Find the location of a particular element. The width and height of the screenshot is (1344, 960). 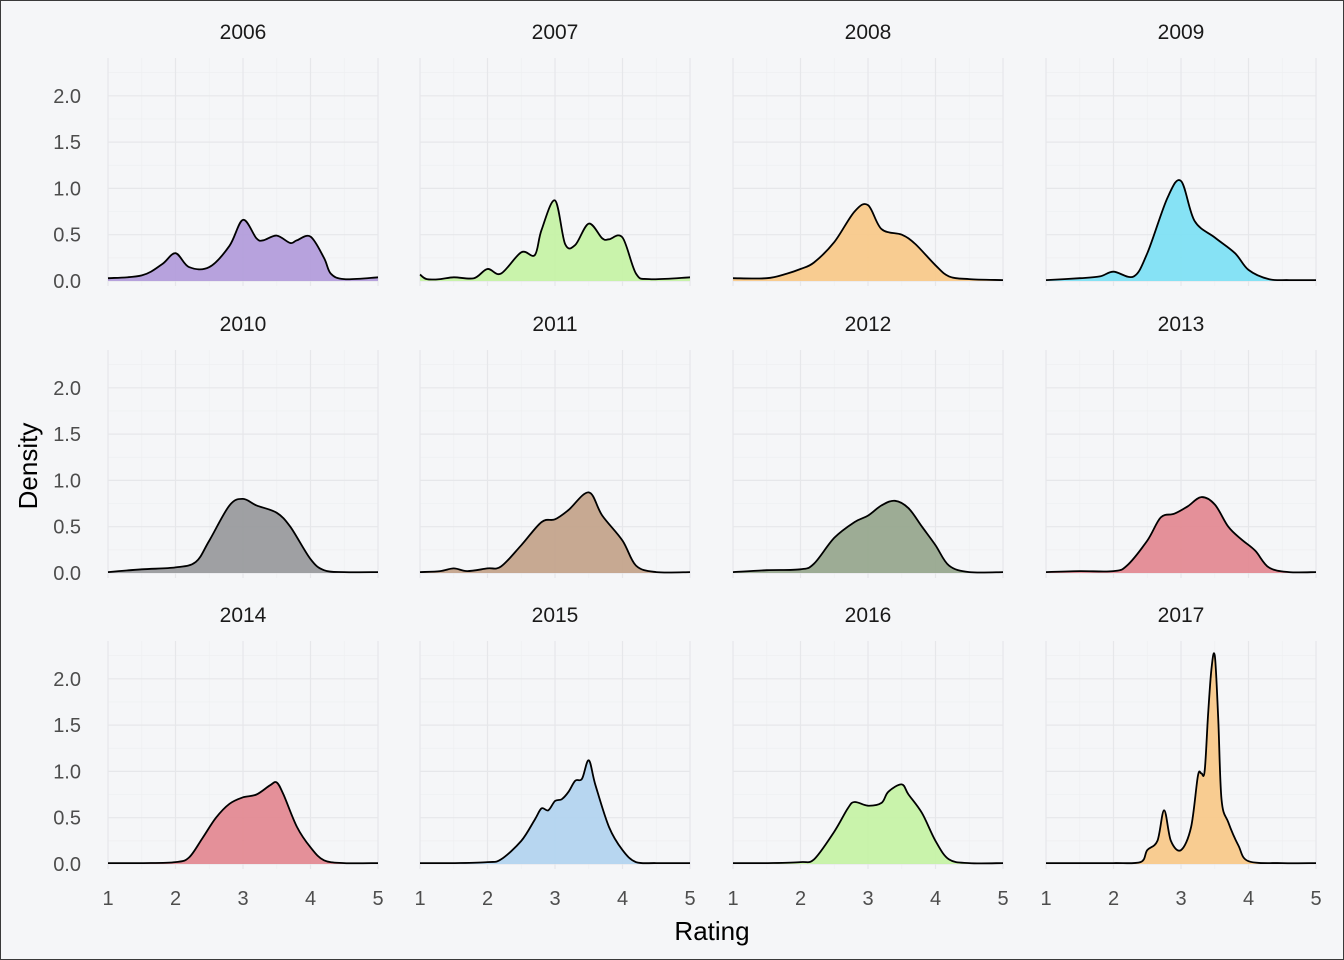

facet-title-2008: 2008 is located at coordinates (868, 32).